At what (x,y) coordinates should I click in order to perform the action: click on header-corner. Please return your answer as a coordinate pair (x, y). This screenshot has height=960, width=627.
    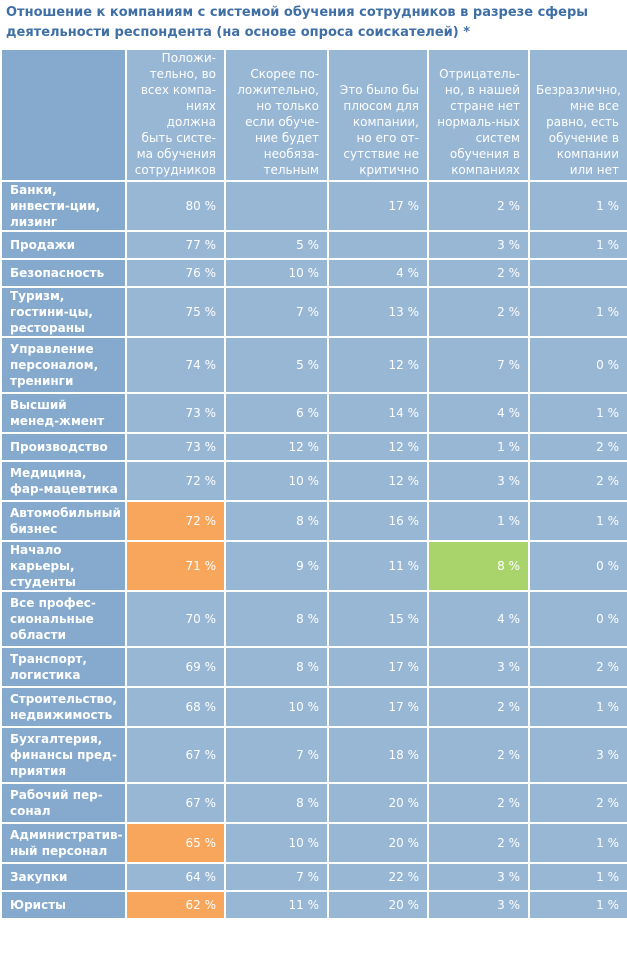
    Looking at the image, I should click on (63, 115).